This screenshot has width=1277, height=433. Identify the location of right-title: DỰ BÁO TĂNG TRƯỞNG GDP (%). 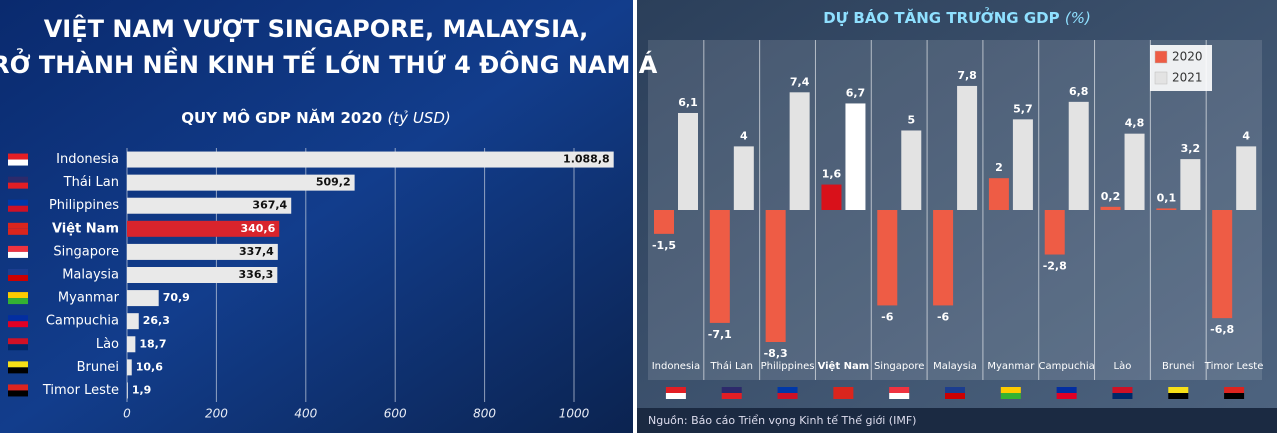
(957, 16).